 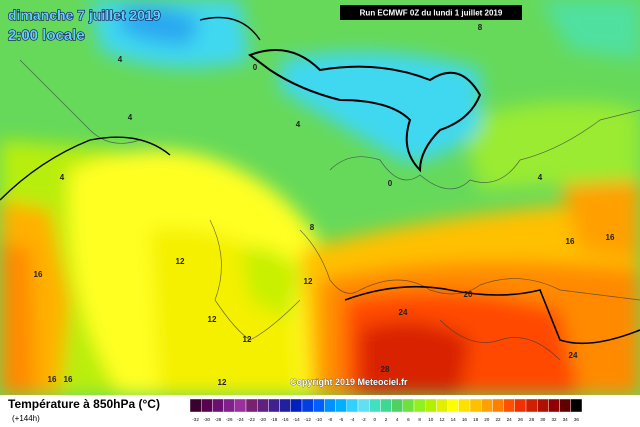 I want to click on legend-label: 12, so click(x=442, y=419).